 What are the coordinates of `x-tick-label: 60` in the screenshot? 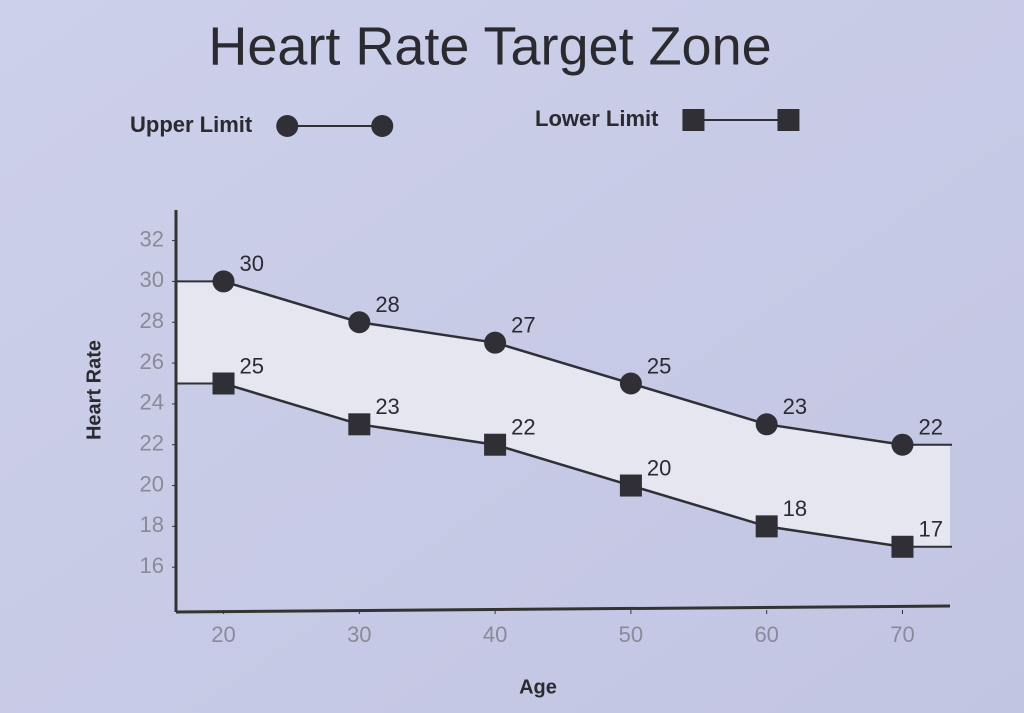 It's located at (766, 634).